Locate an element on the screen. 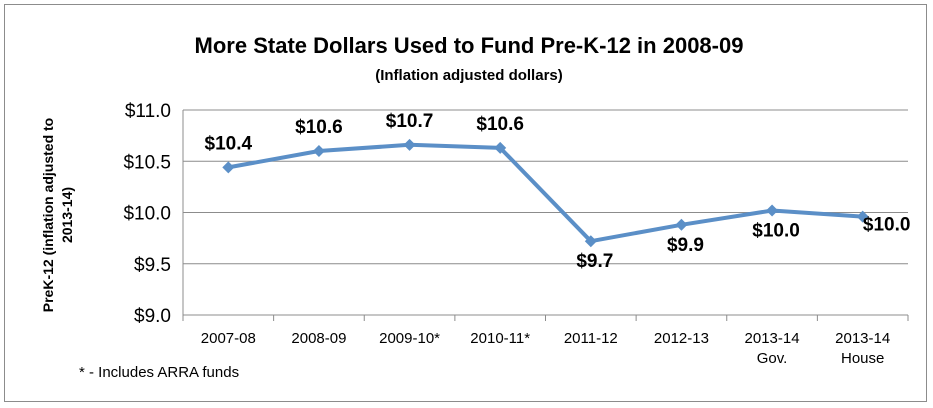 This screenshot has width=933, height=408. y-axis-ticks: $11.0 $10.5 $10.0 $9.5 $9.0 is located at coordinates (147, 214).